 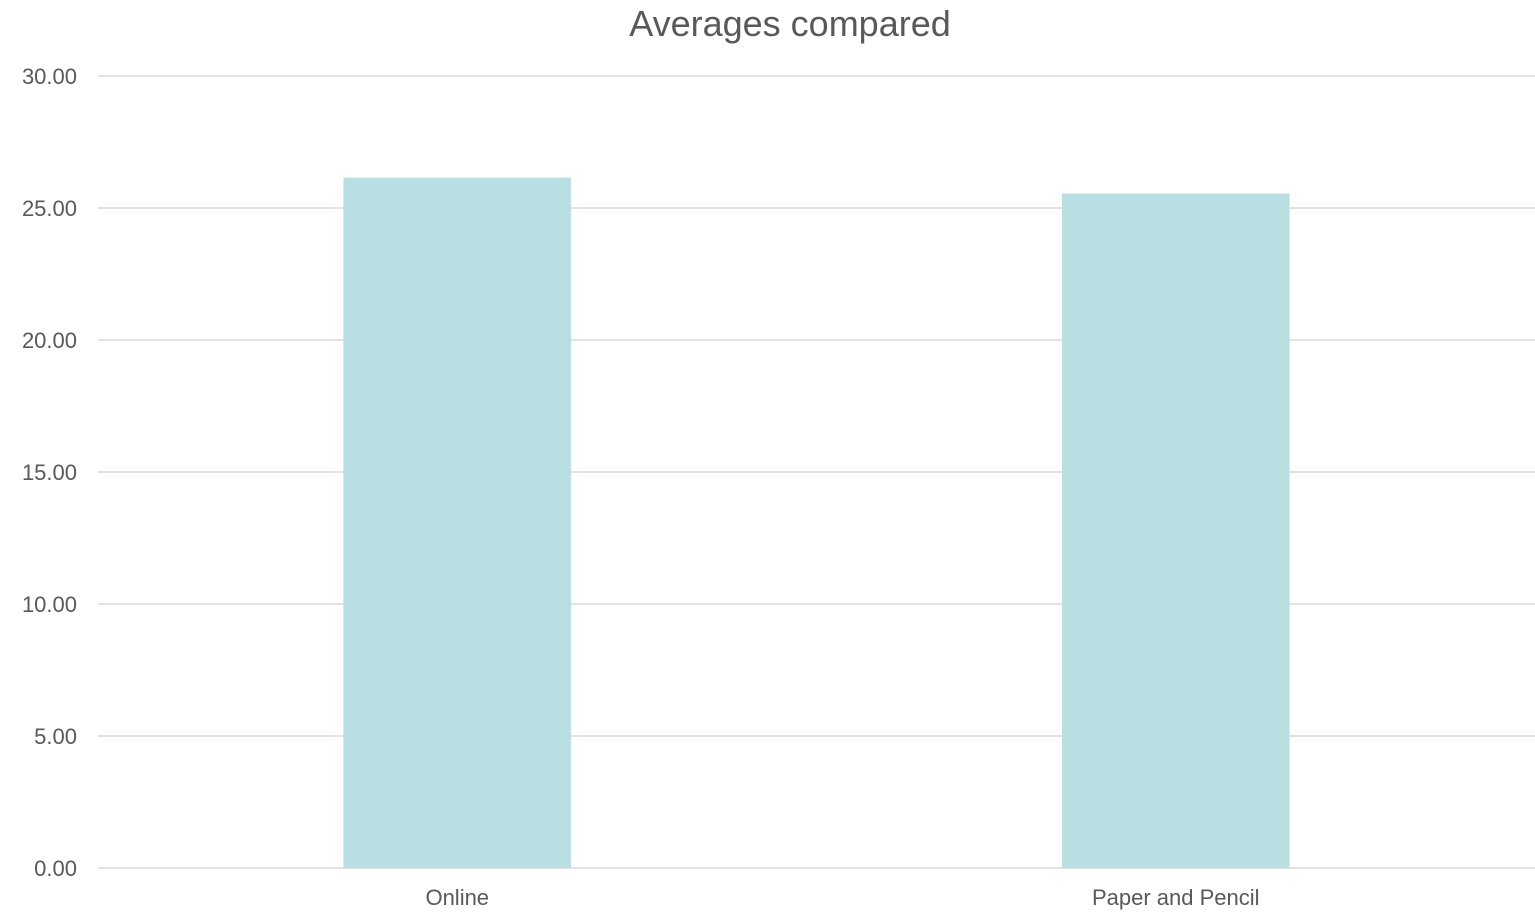 I want to click on bar-online, so click(x=457, y=522).